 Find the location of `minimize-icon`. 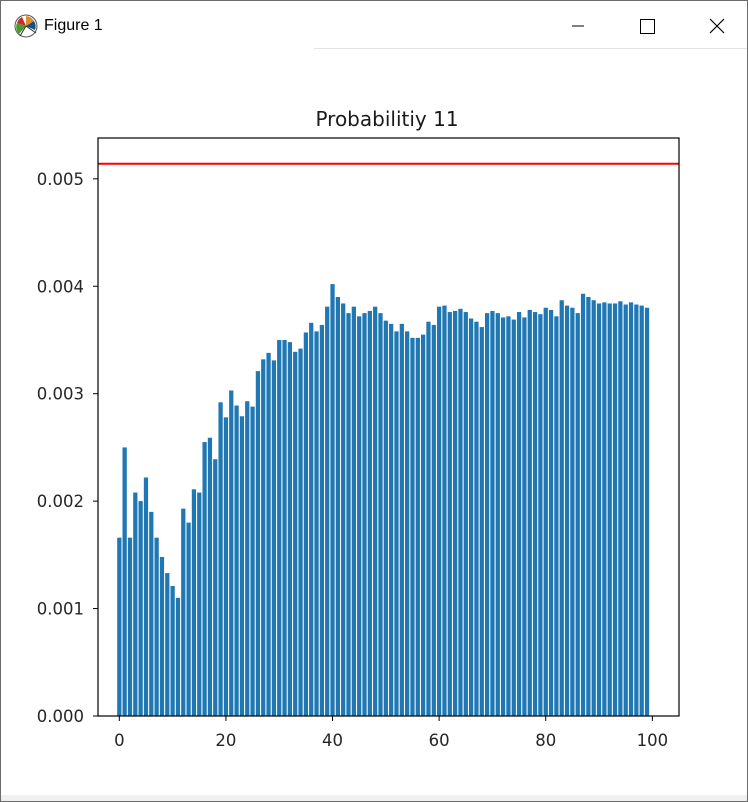

minimize-icon is located at coordinates (578, 26).